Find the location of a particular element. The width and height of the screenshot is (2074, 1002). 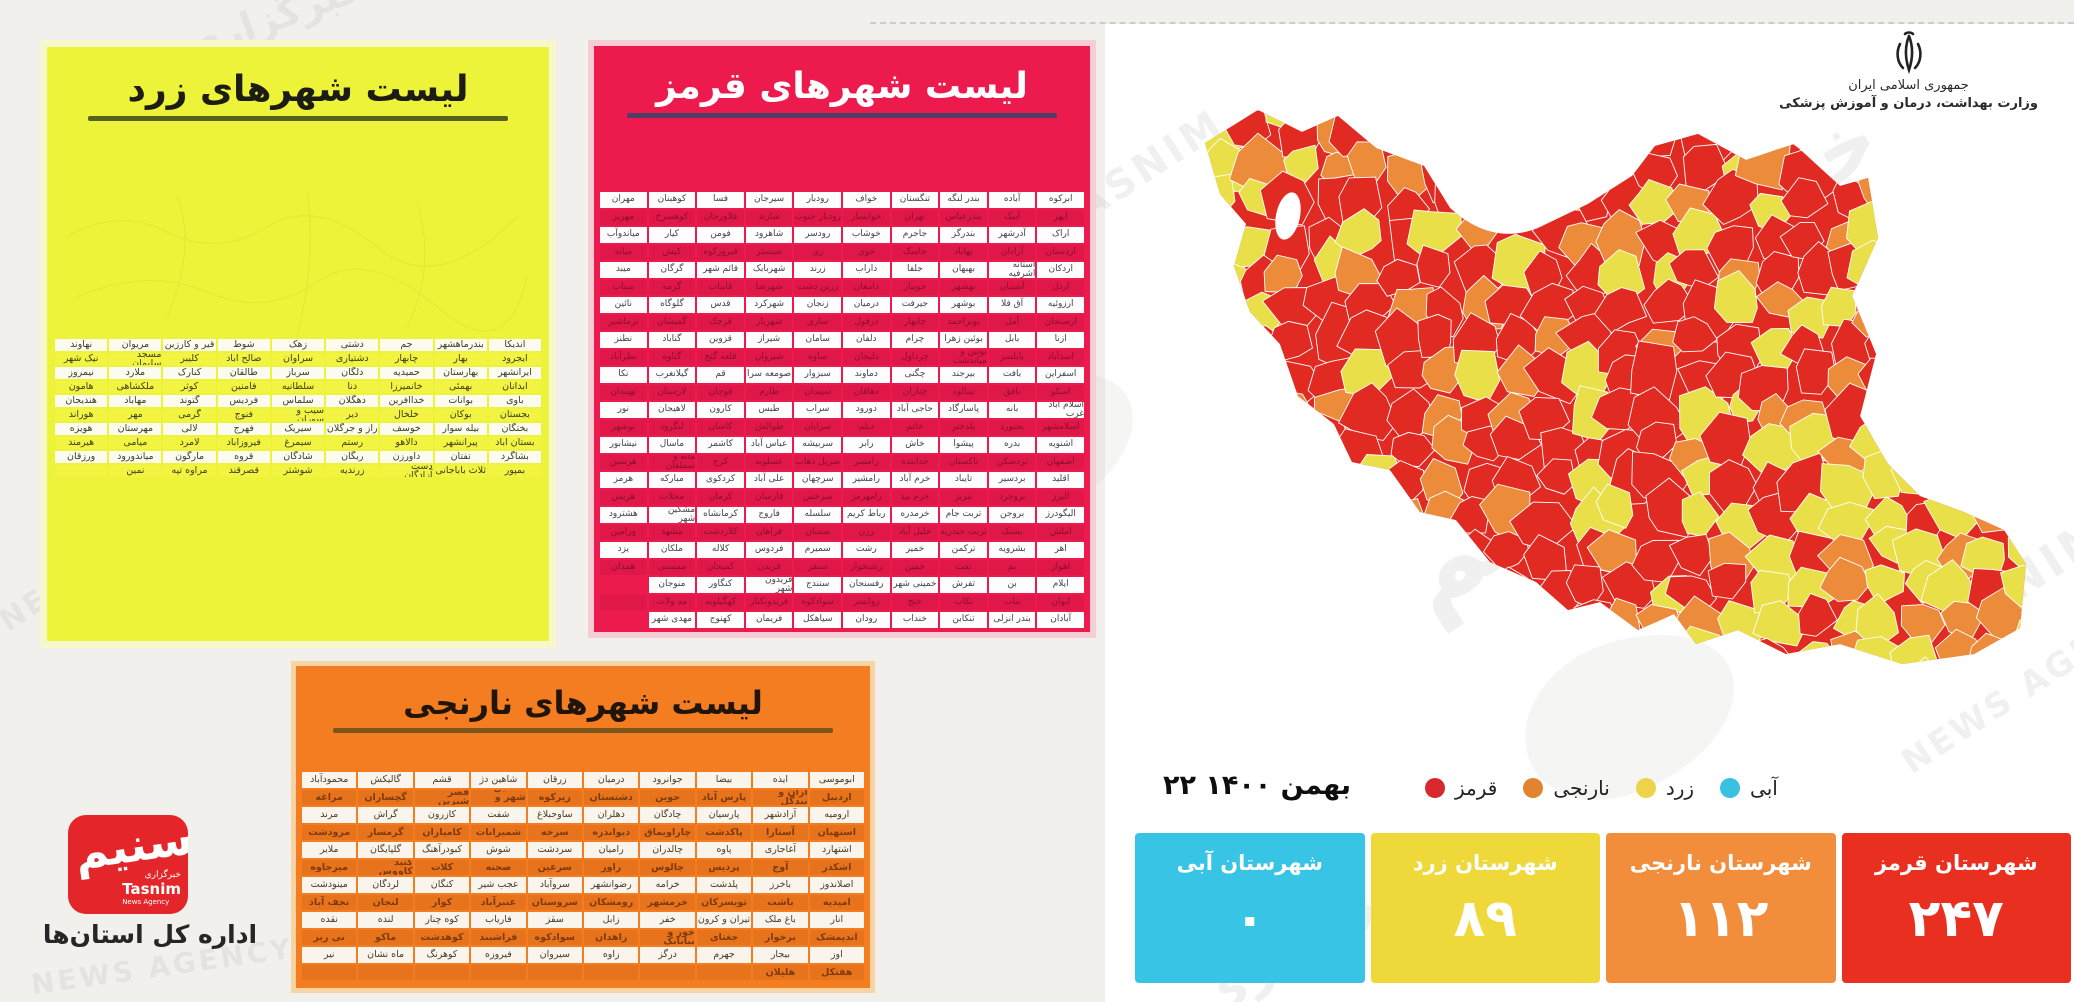

city-cell: بافق is located at coordinates (1012, 392).